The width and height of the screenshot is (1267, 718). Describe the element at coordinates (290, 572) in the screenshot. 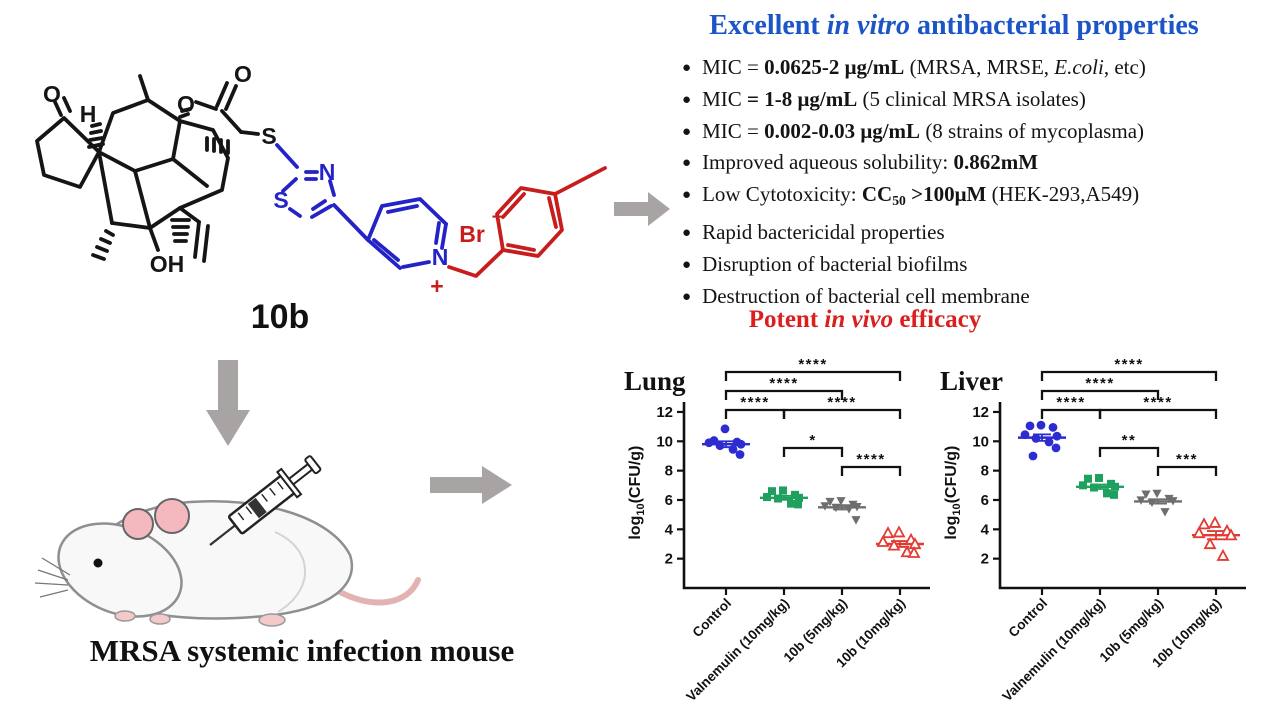

I see `mouse-haunch` at that location.